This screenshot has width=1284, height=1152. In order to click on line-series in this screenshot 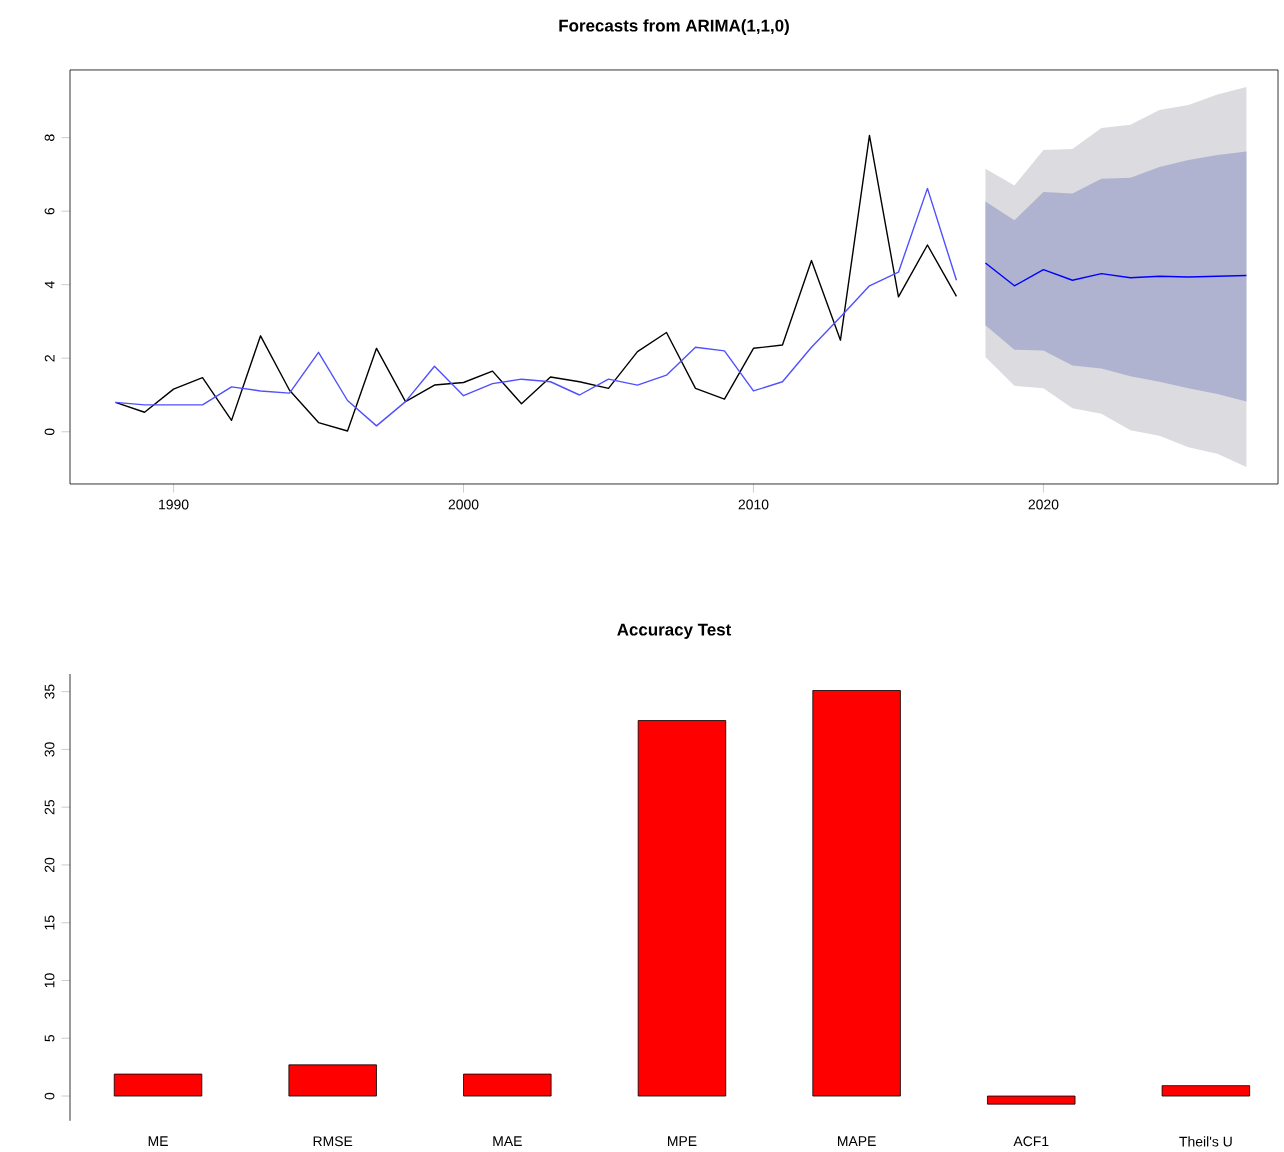, I will do `click(1116, 274)`.